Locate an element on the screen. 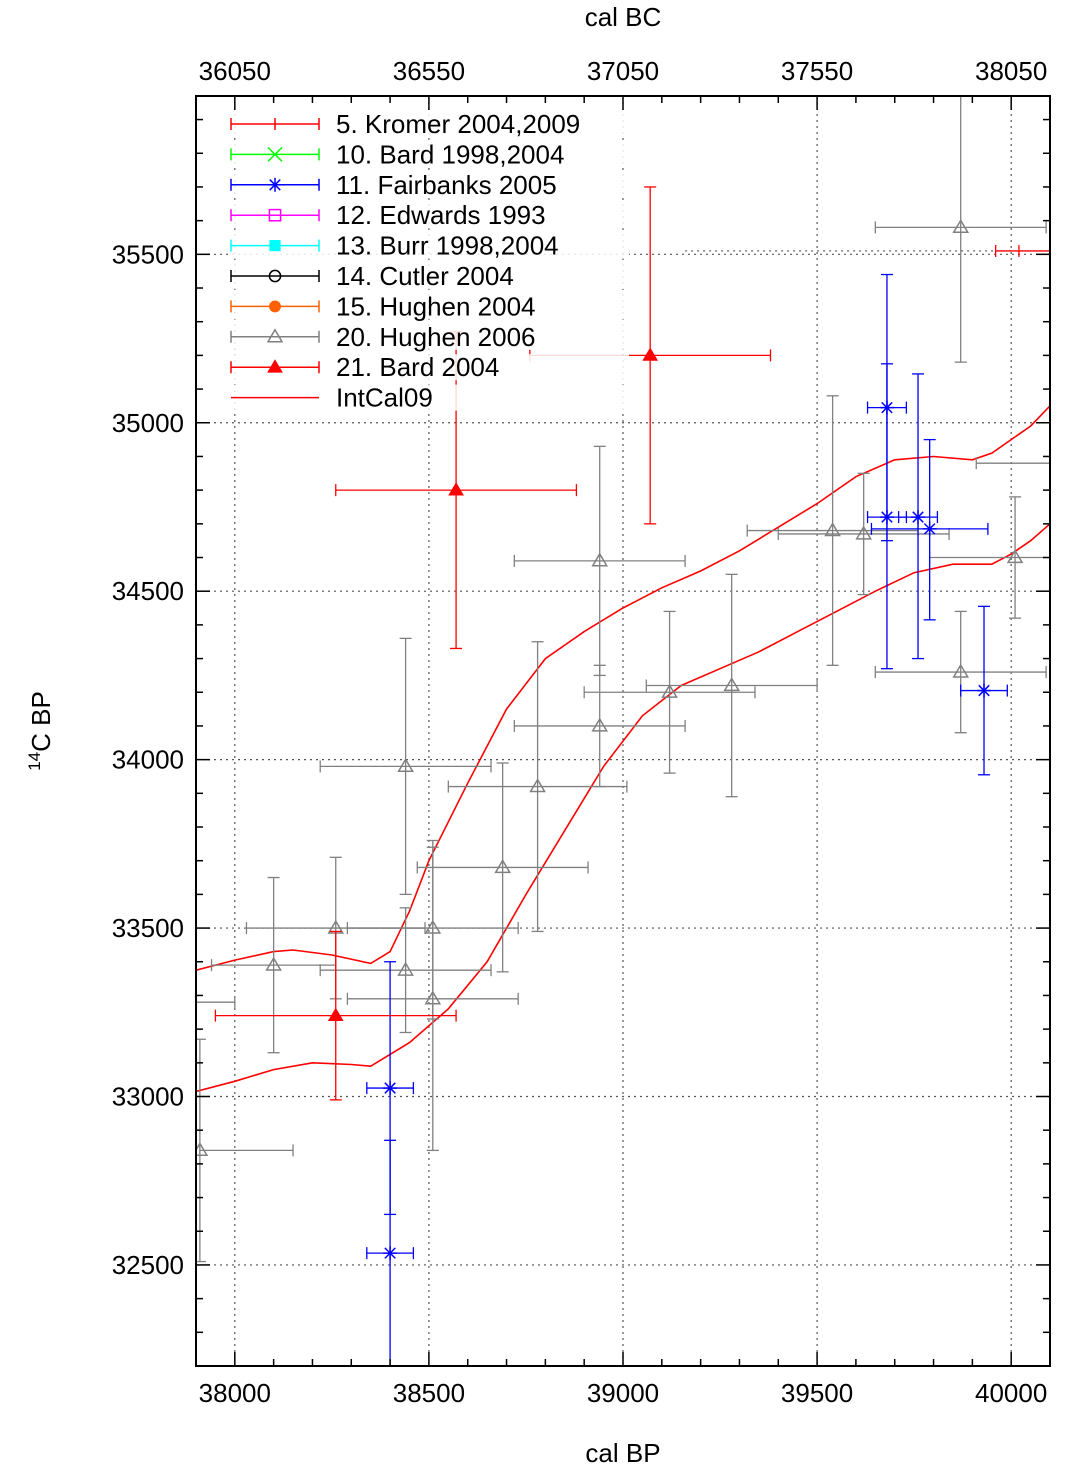 The image size is (1065, 1476). x2-tick-label: 37050 is located at coordinates (623, 71).